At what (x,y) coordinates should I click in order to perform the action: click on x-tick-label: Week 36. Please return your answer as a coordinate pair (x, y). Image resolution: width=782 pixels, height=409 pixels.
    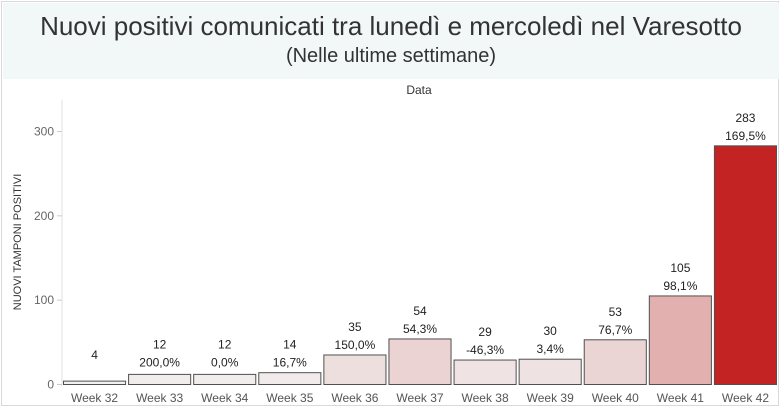
    Looking at the image, I should click on (354, 398).